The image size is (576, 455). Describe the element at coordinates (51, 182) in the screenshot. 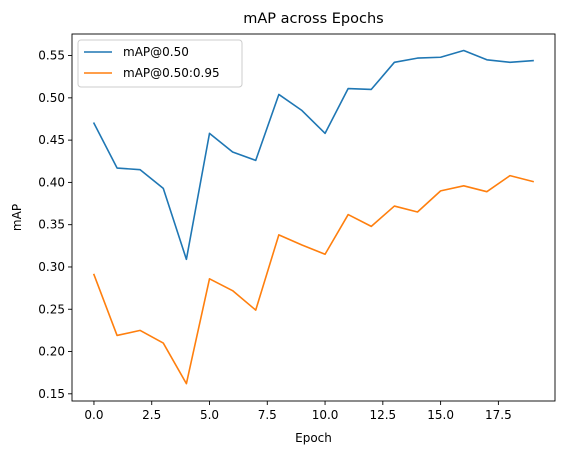

I see `y-tick-label: 0.40` at that location.